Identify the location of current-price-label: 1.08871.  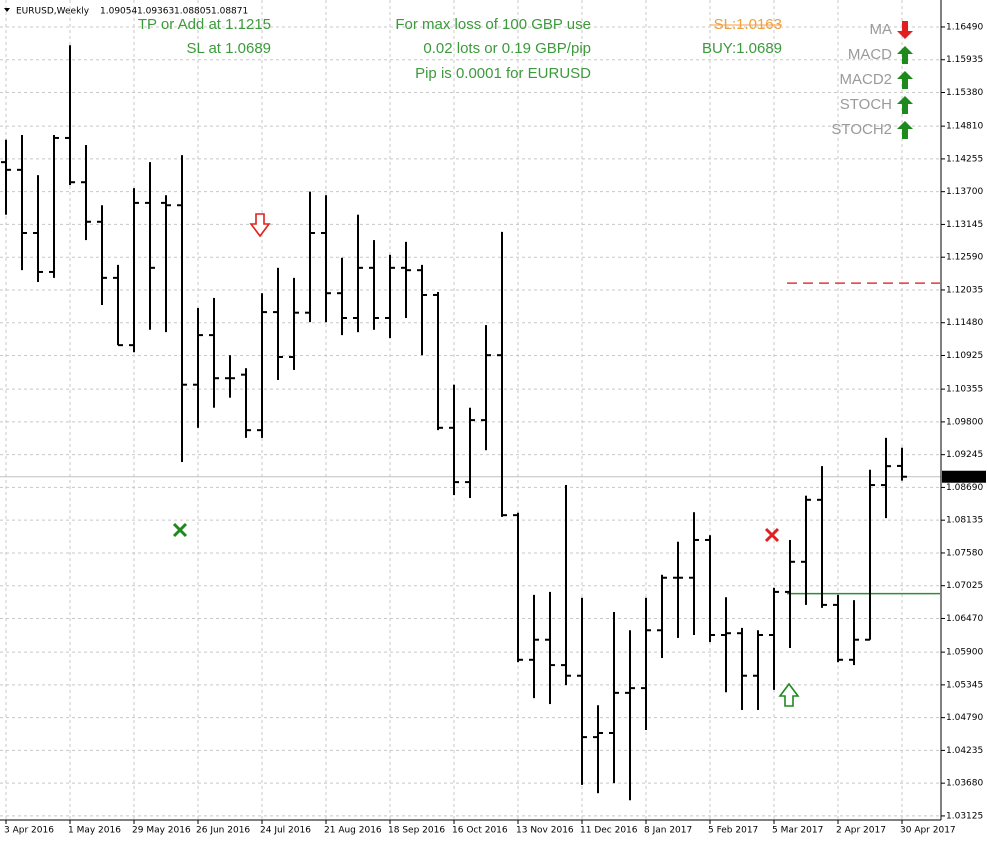
(963, 477).